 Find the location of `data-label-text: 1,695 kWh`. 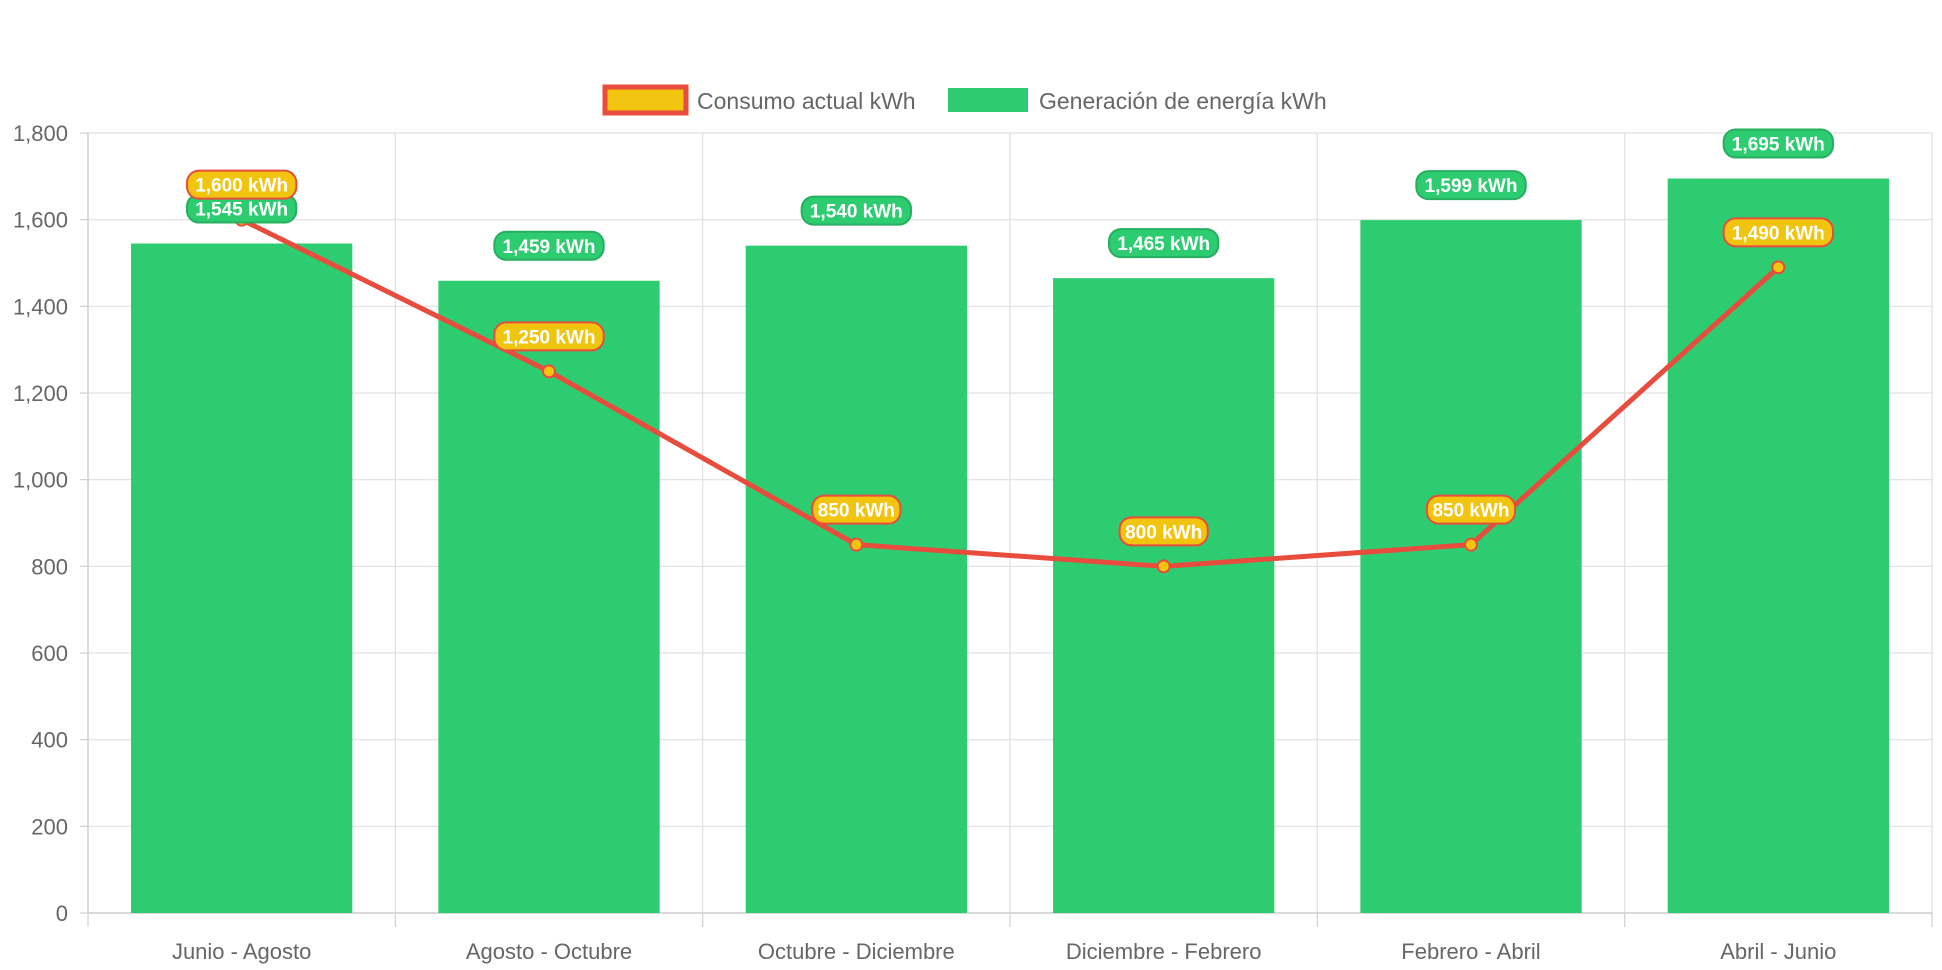

data-label-text: 1,695 kWh is located at coordinates (1778, 145).